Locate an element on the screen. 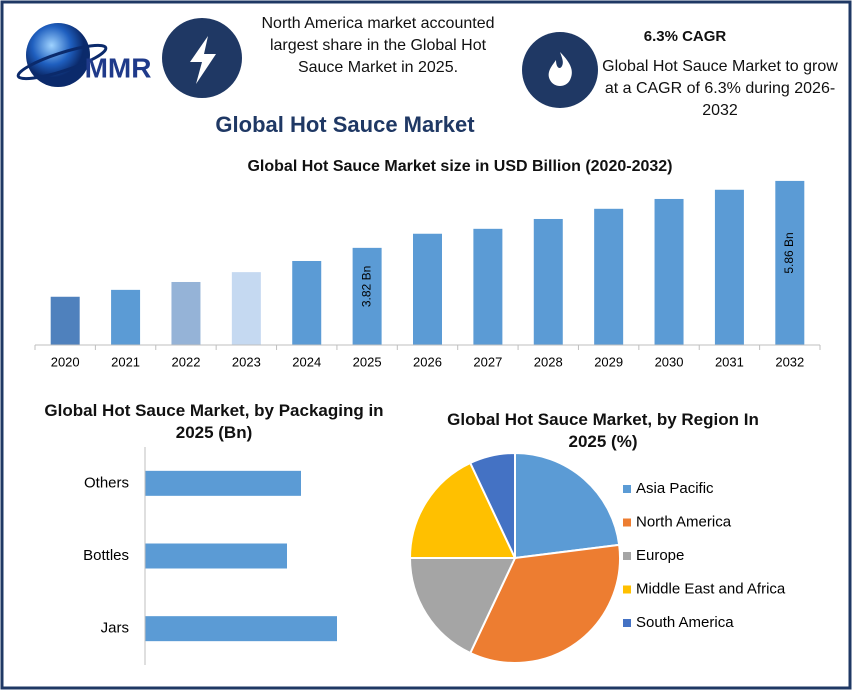 The image size is (852, 690). x-tick-label: 2031 is located at coordinates (729, 361).